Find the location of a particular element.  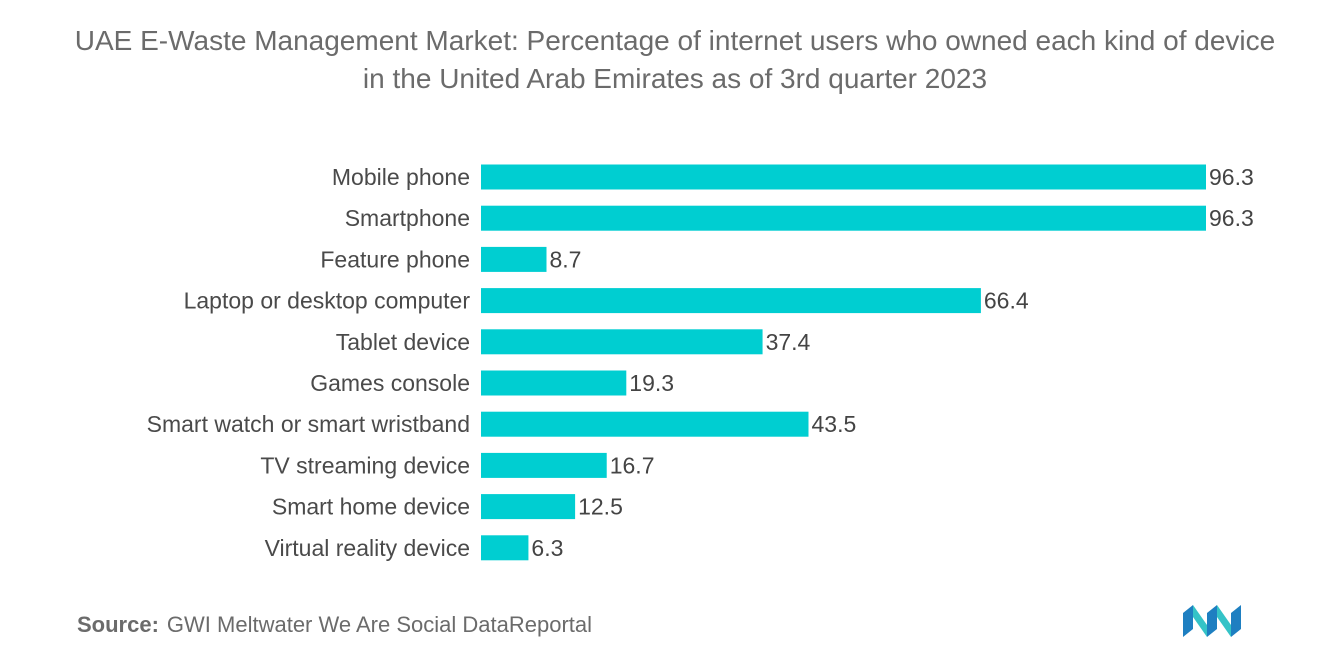

category-label: Smart home device is located at coordinates (371, 507).